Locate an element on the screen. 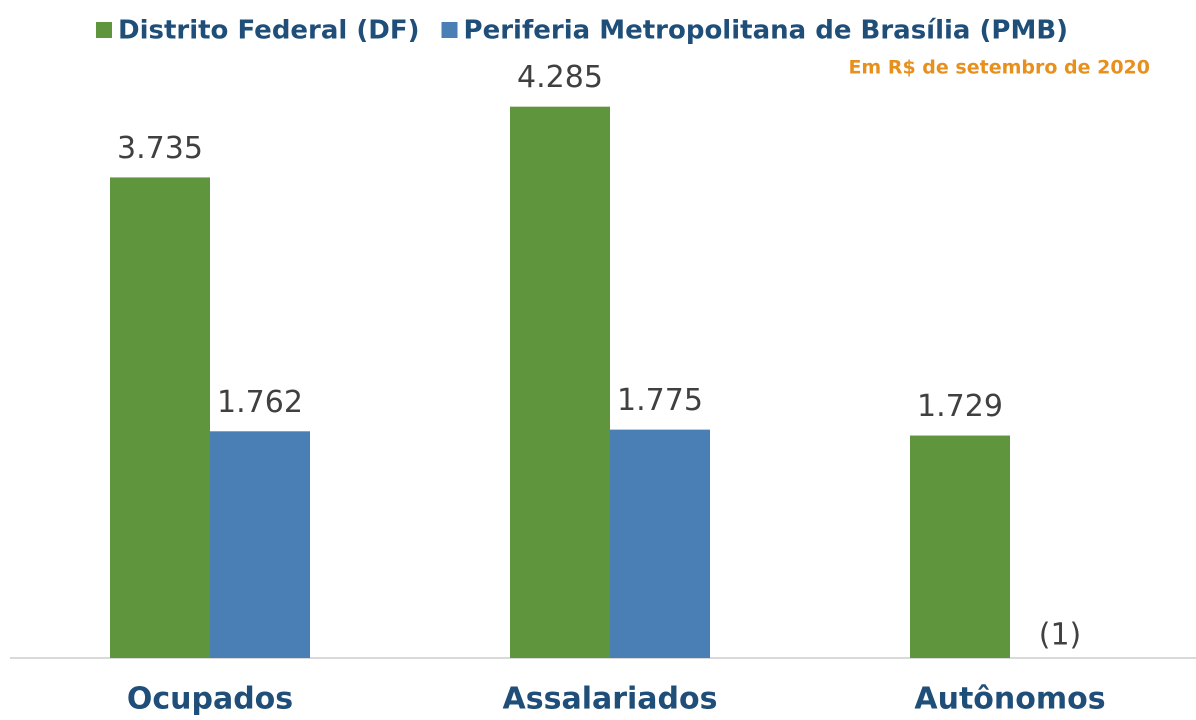 Image resolution: width=1196 pixels, height=720 pixels. x-tick-label: Ocupados is located at coordinates (210, 699).